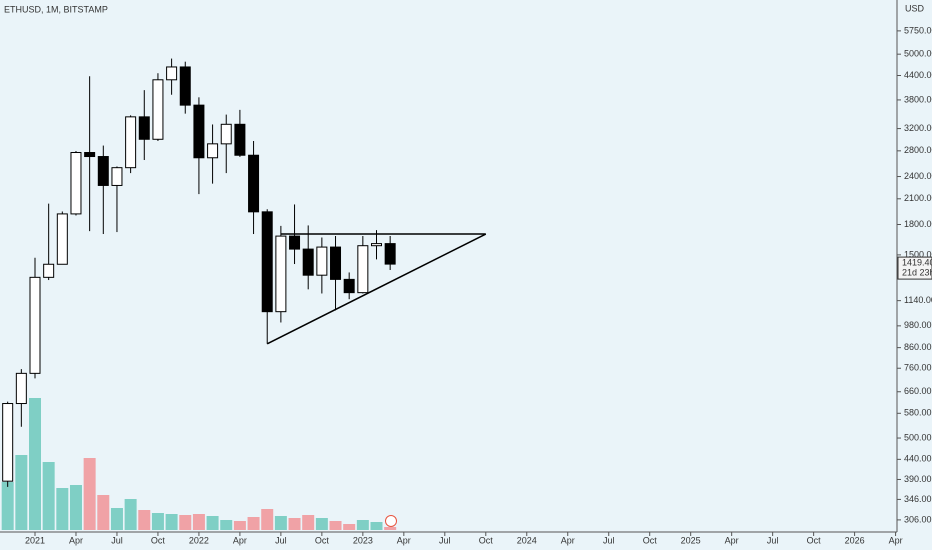 Image resolution: width=932 pixels, height=555 pixels. I want to click on countdown: 21d 23h, so click(917, 272).